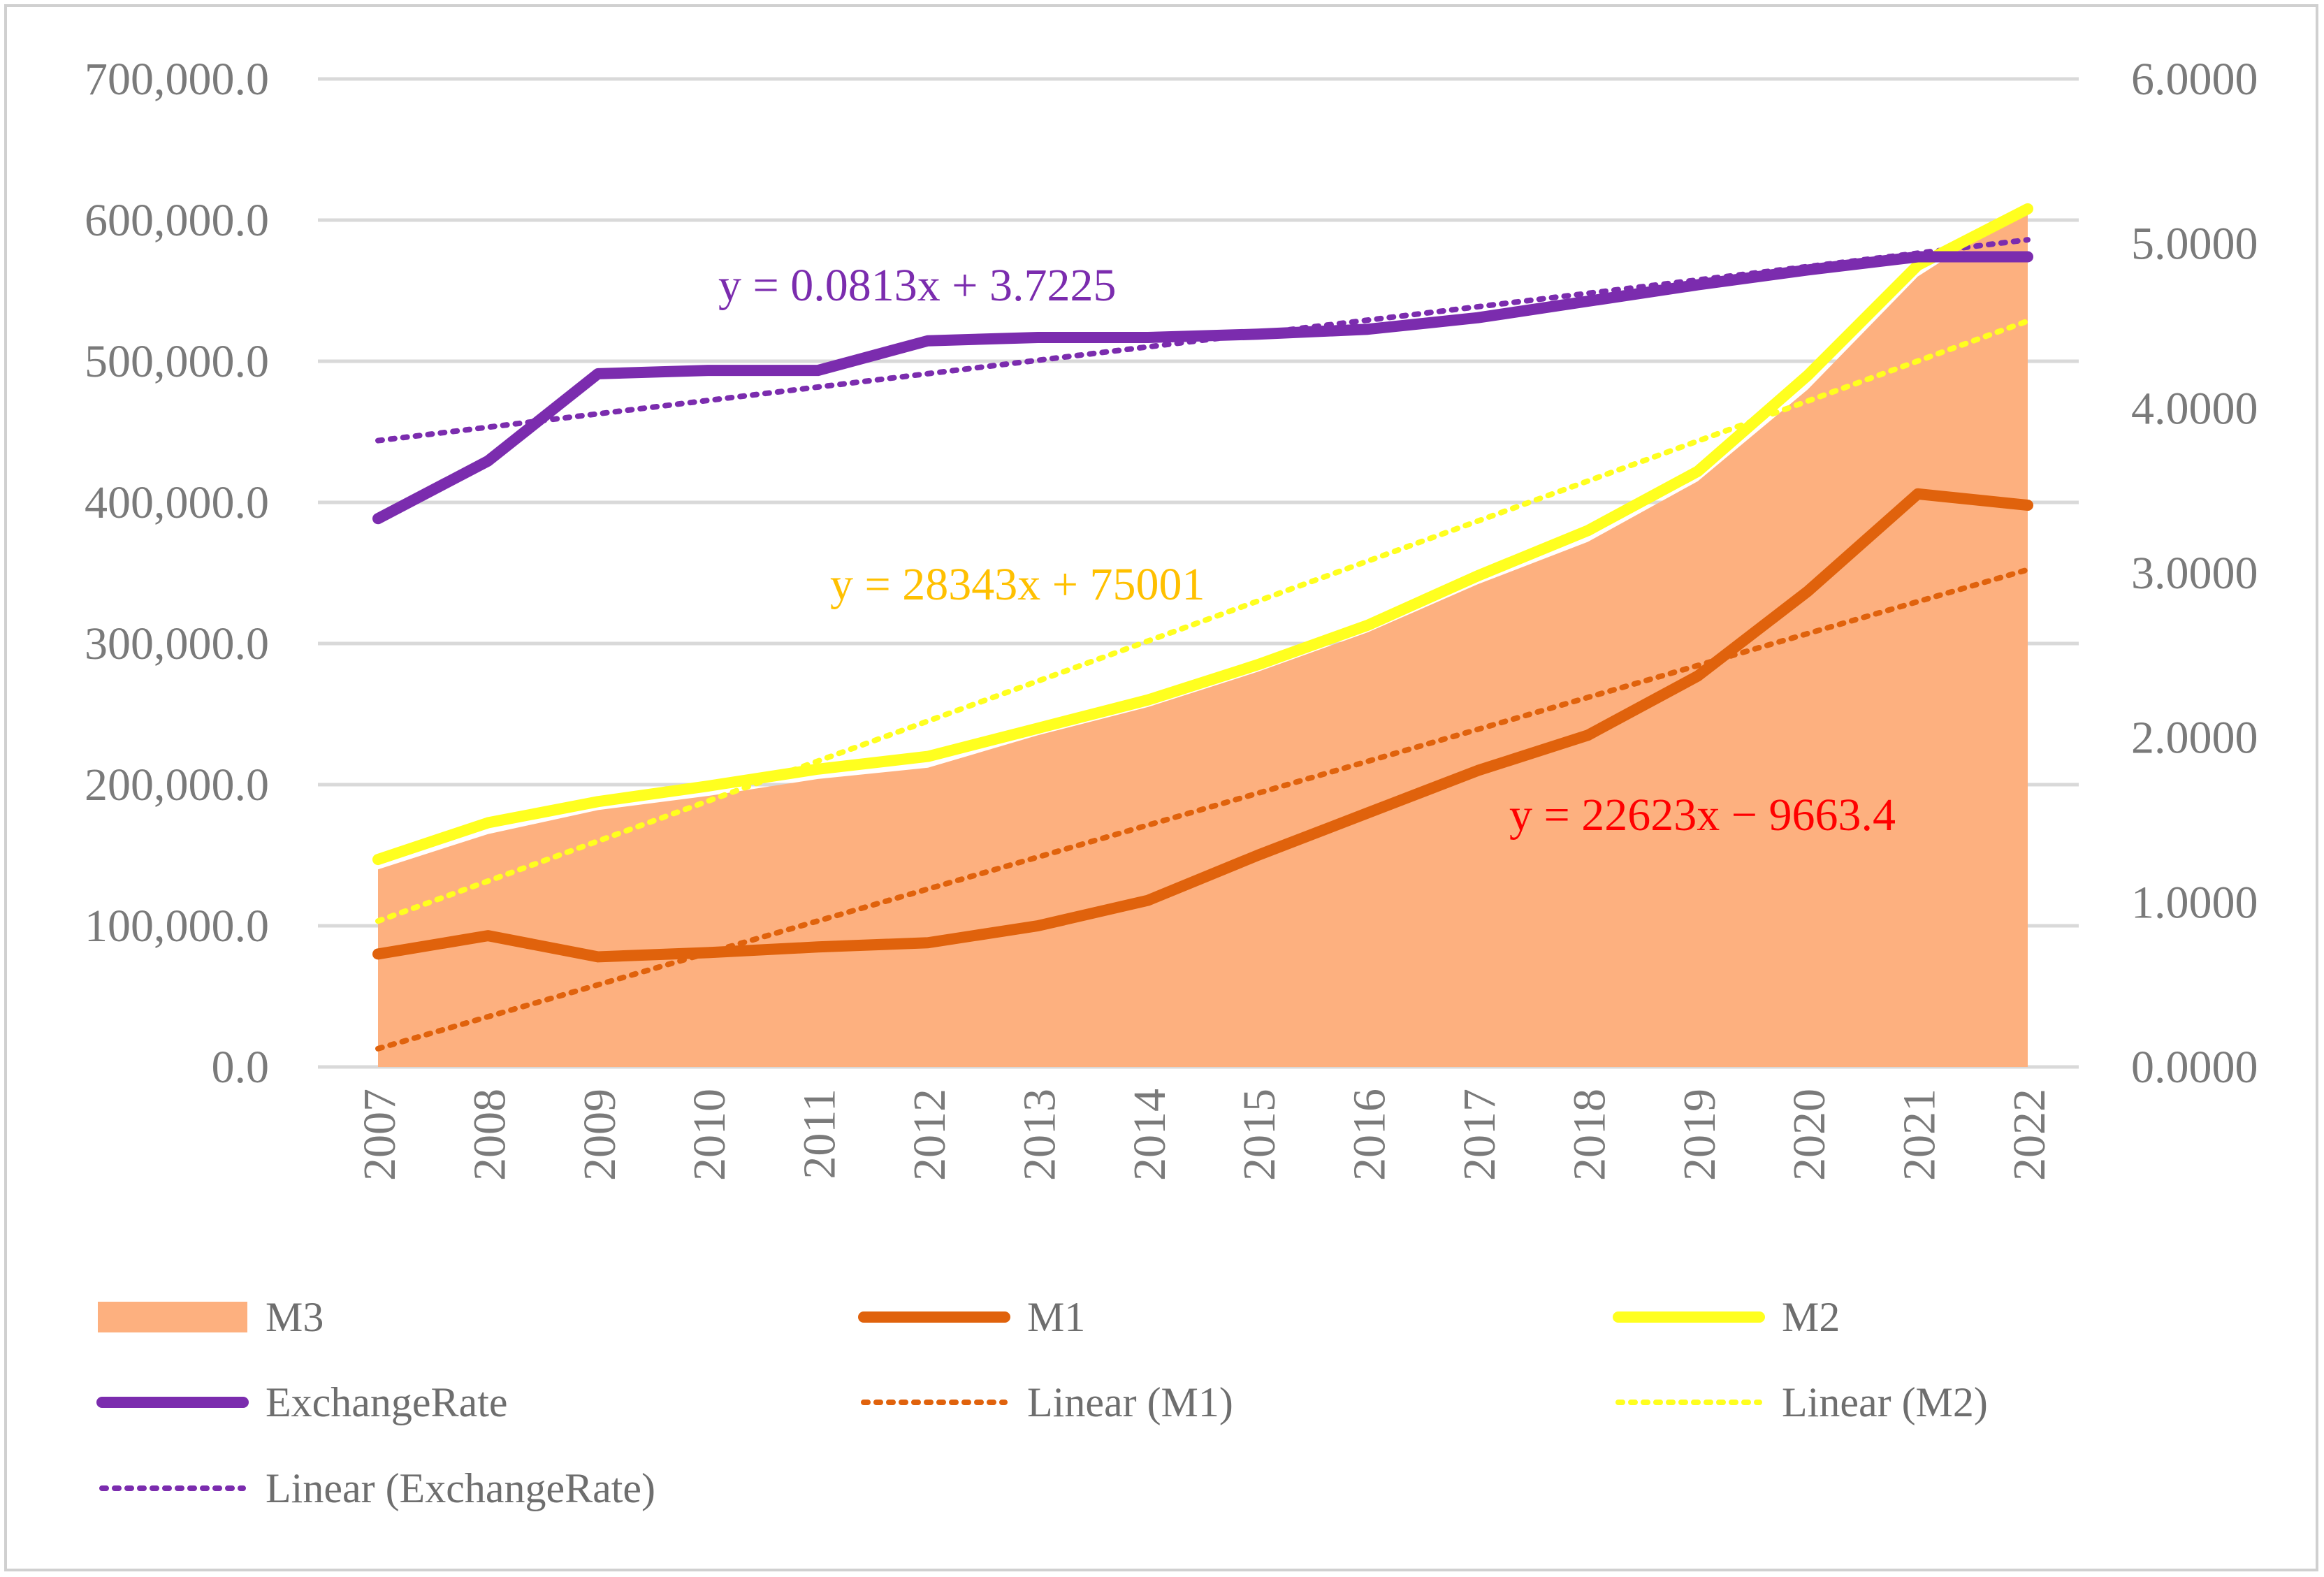  What do you see at coordinates (177, 926) in the screenshot?
I see `y-left-tick-label: 100,000.0` at bounding box center [177, 926].